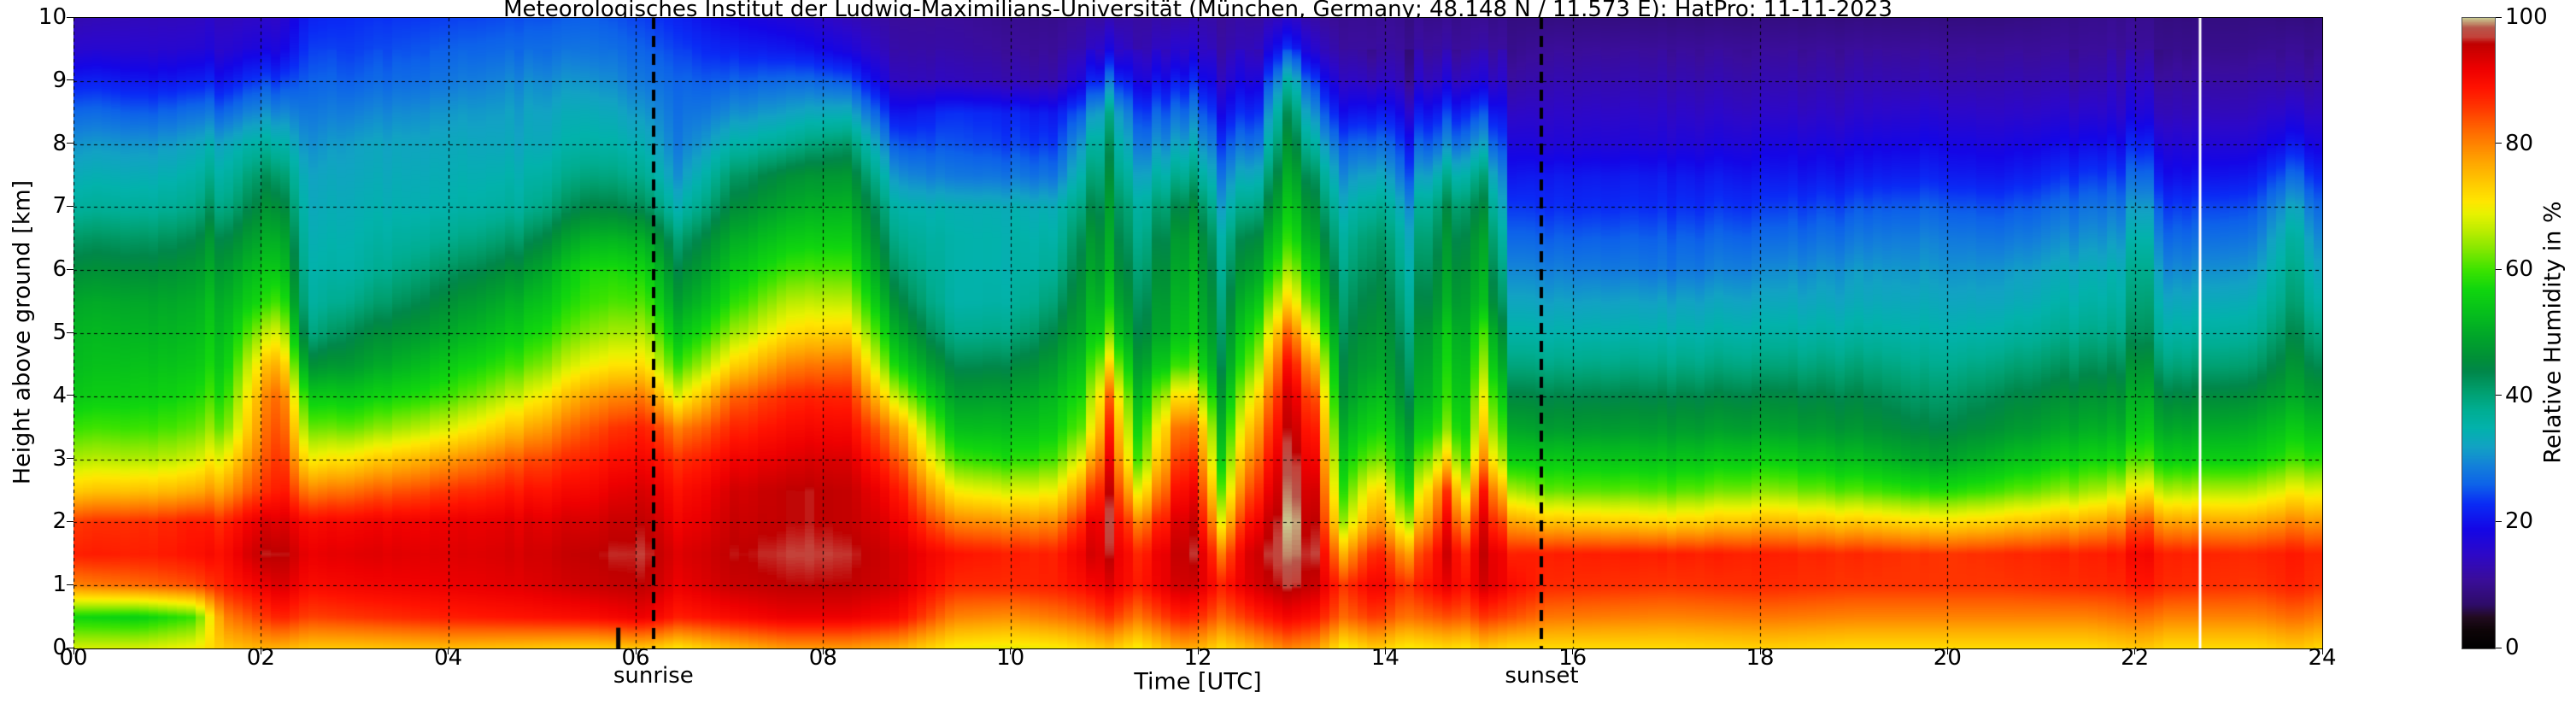  Describe the element at coordinates (59, 458) in the screenshot. I see `y-tick-label: 3` at that location.